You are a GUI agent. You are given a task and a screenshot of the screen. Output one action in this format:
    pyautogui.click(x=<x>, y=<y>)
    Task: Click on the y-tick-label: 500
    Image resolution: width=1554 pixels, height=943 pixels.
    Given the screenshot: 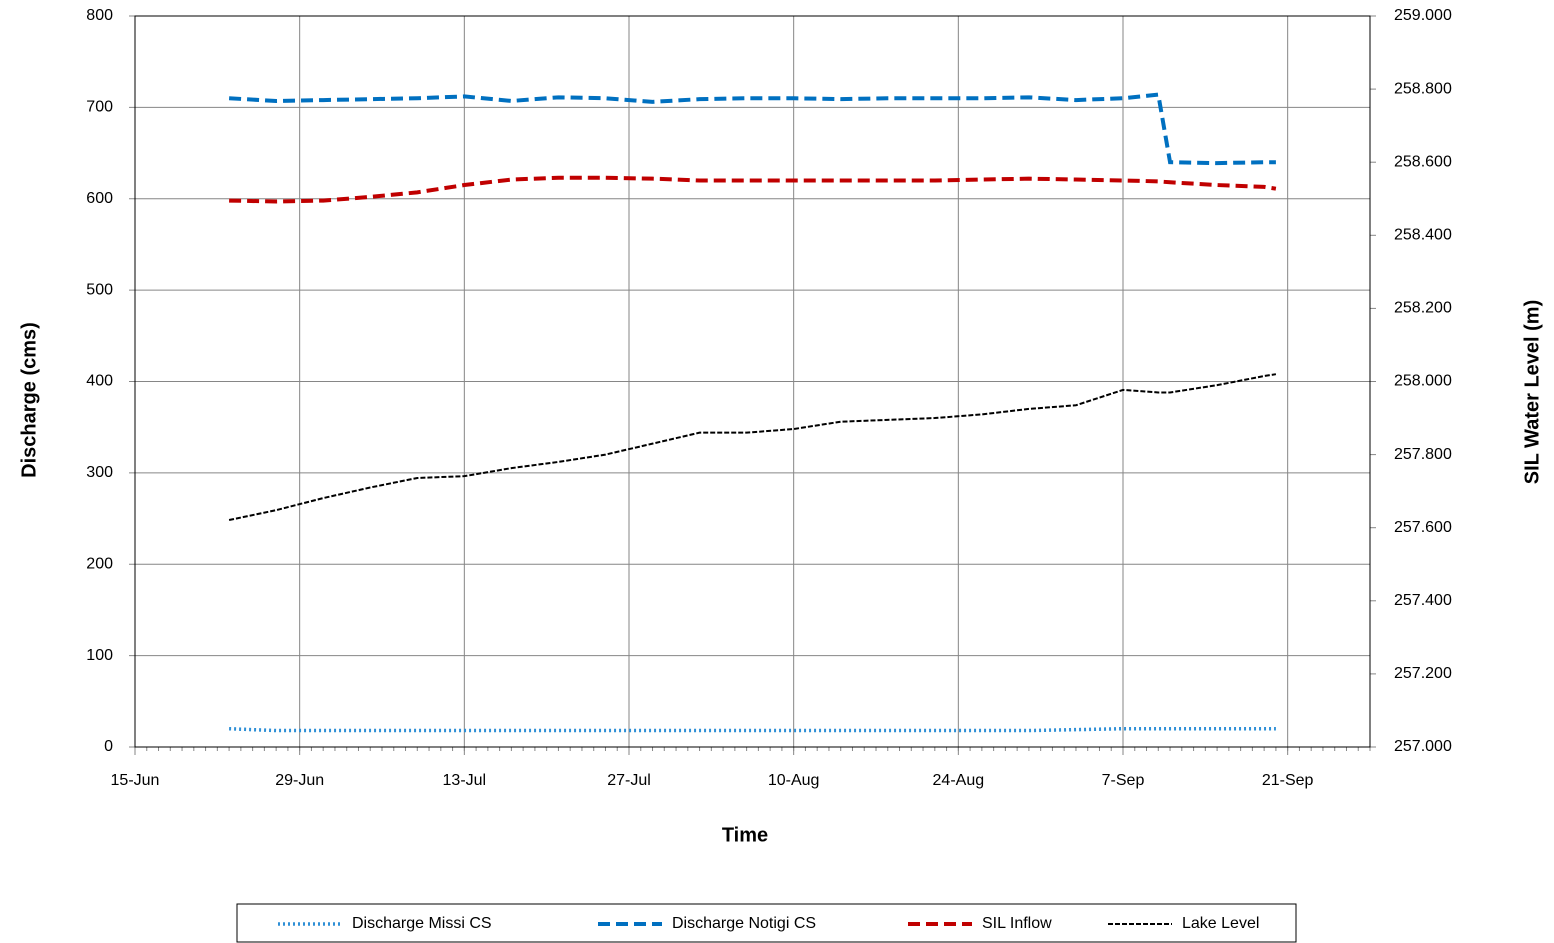 What is the action you would take?
    pyautogui.click(x=99, y=289)
    